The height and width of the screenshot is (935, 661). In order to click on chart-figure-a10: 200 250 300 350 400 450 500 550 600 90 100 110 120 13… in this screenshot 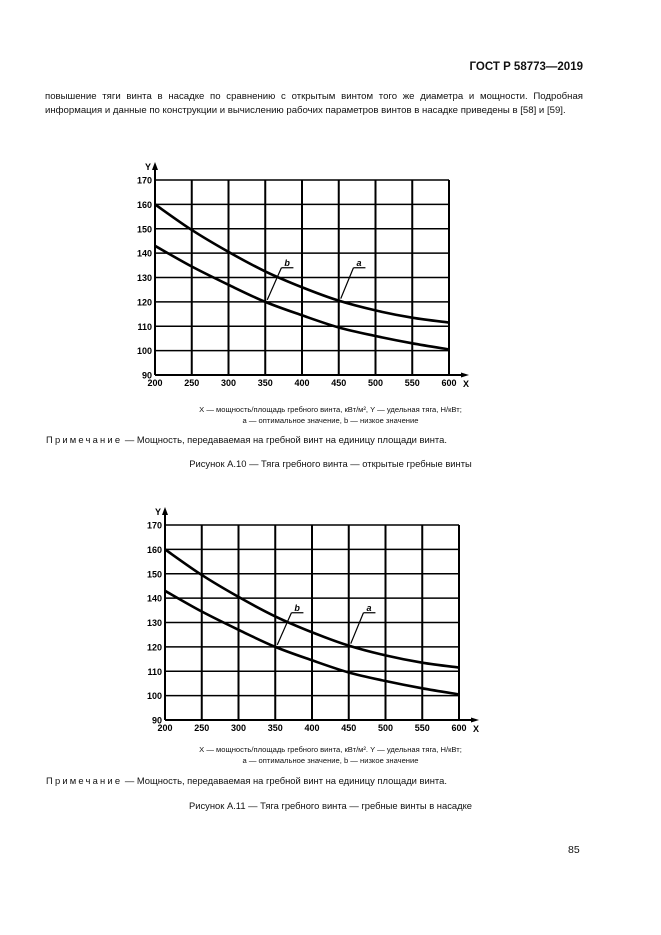, I will do `click(303, 275)`.